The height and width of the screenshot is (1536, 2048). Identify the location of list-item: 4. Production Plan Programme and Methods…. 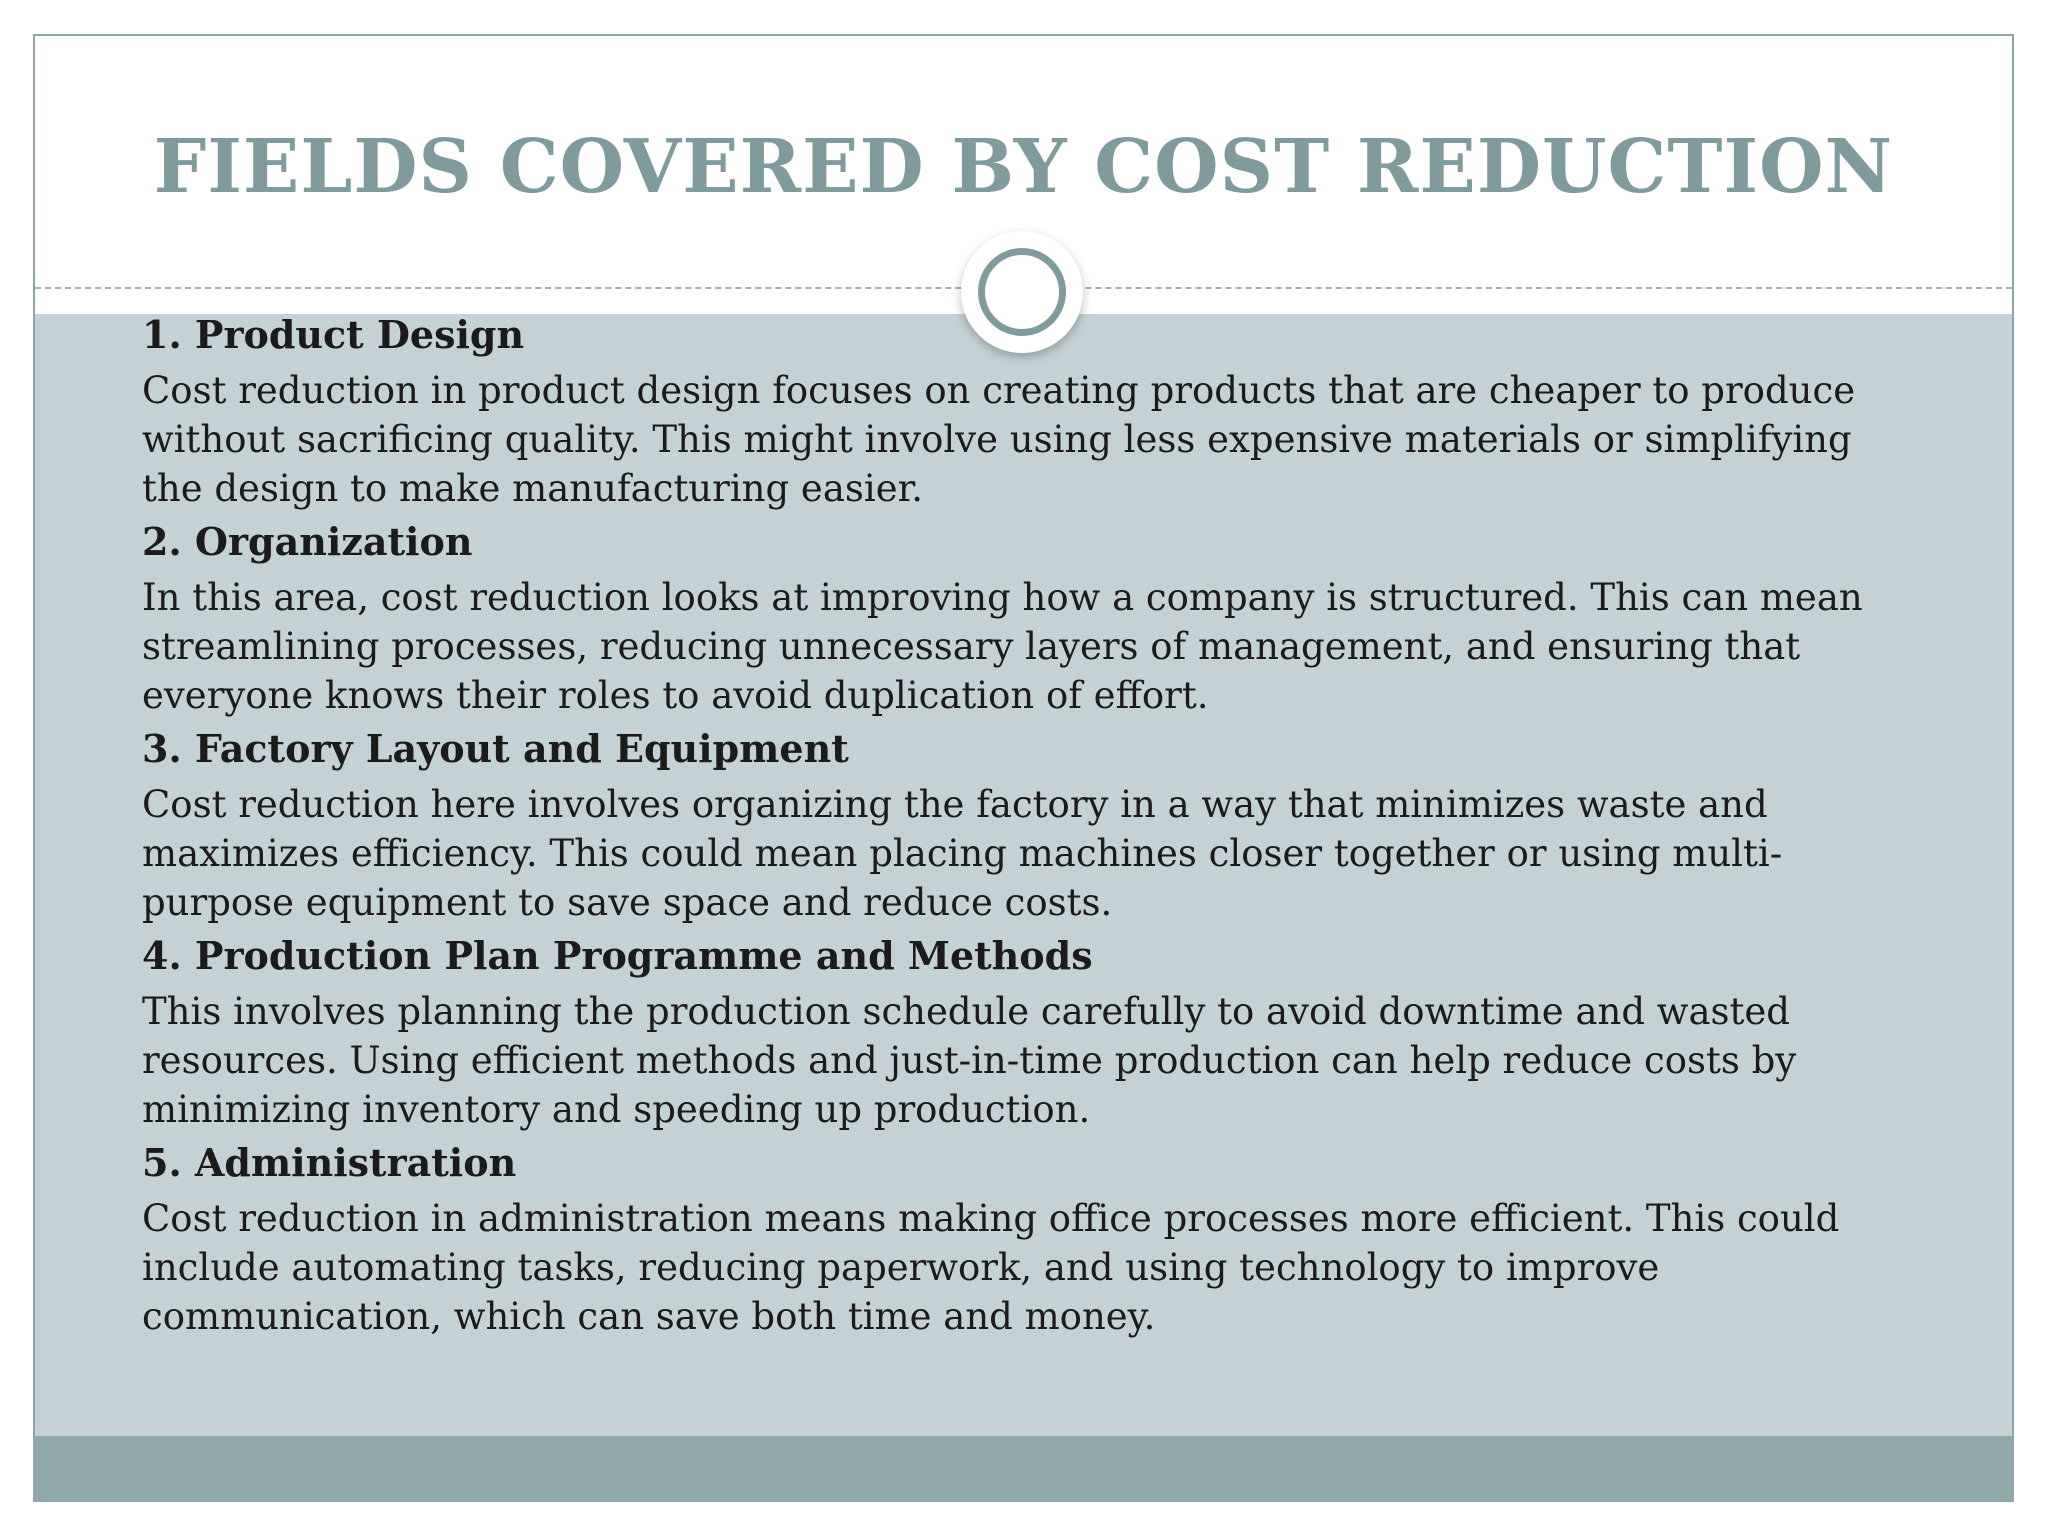
(1032, 1032).